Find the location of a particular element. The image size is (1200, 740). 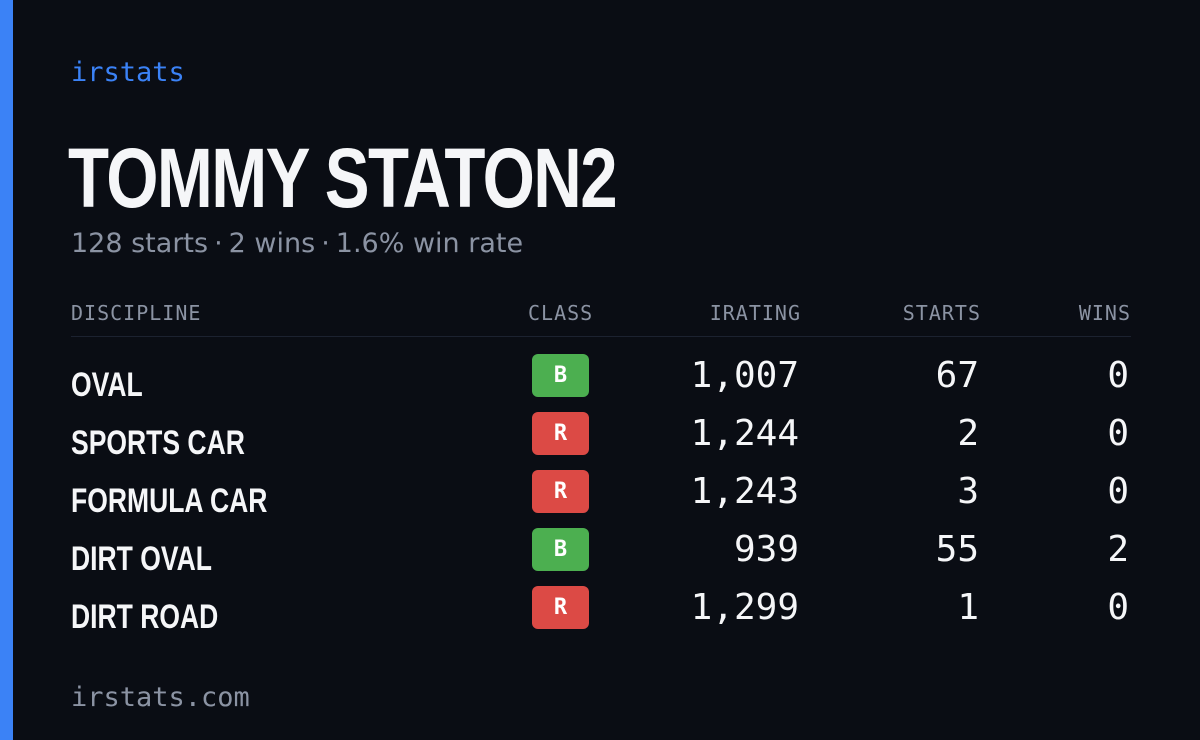

irating-value: 939 is located at coordinates (766, 549).